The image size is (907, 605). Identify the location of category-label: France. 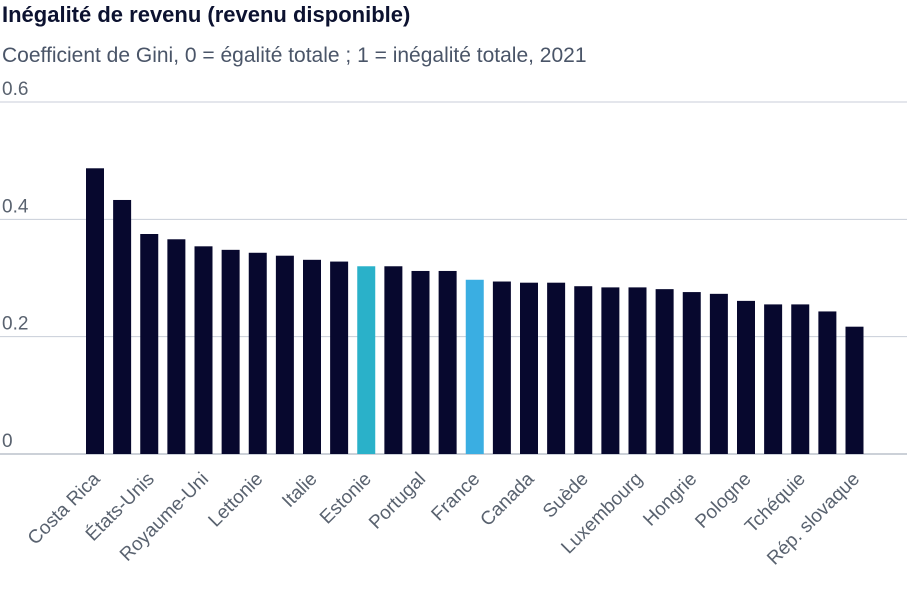
(456, 497).